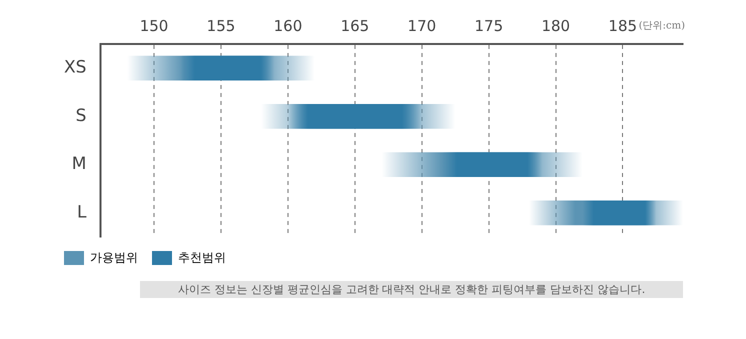 This screenshot has width=746, height=339. I want to click on x-tick-label: 170, so click(422, 25).